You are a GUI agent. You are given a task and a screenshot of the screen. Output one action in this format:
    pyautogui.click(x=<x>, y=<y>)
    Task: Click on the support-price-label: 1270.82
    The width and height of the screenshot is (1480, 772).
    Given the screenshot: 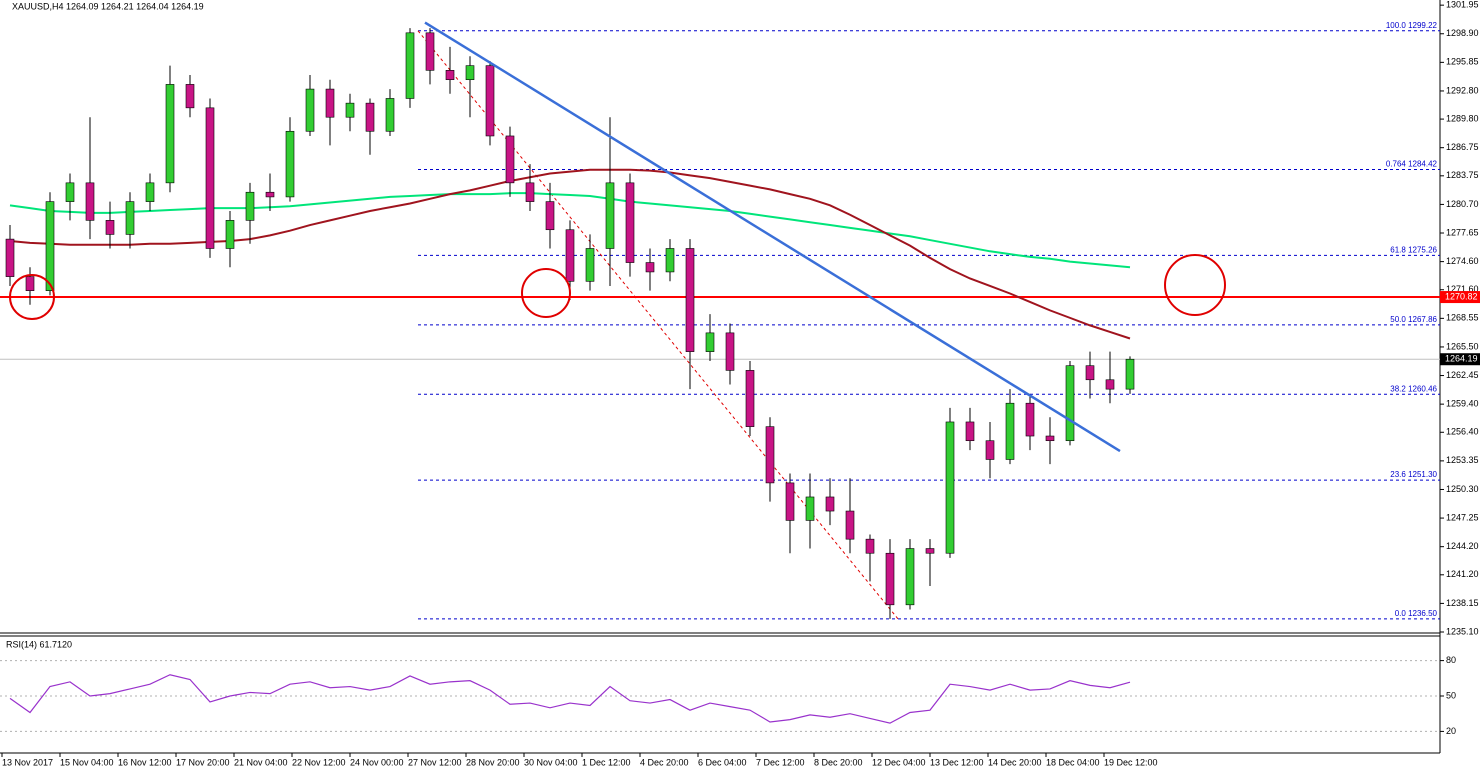 What is the action you would take?
    pyautogui.click(x=1461, y=296)
    